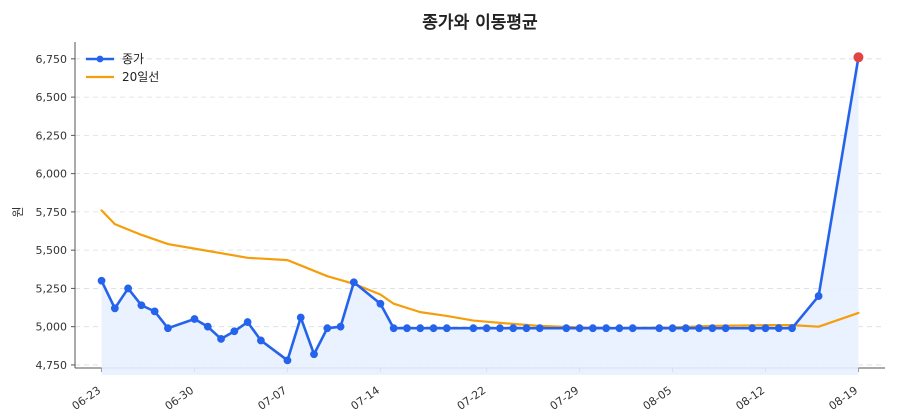  Describe the element at coordinates (133, 59) in the screenshot. I see `legend-label-close: 종가` at that location.